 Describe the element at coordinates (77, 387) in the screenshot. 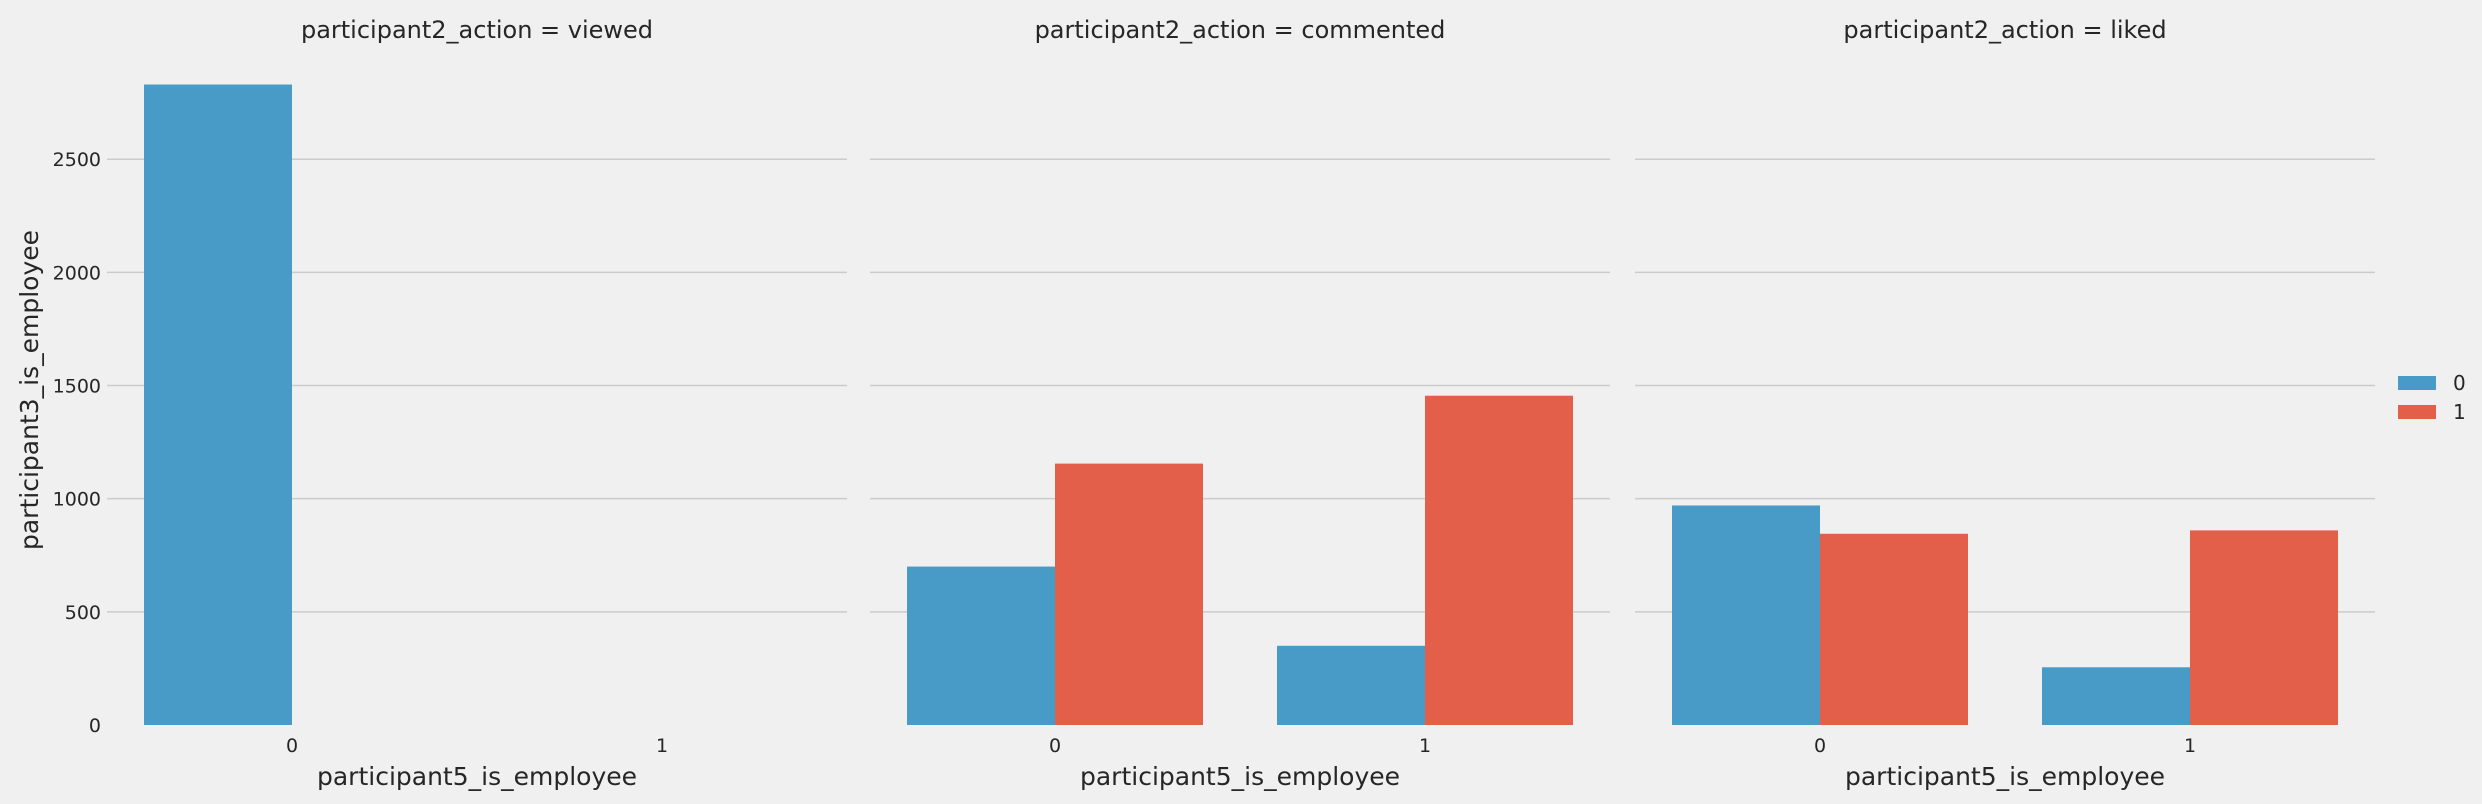

I see `y-tick-label: 1500` at that location.